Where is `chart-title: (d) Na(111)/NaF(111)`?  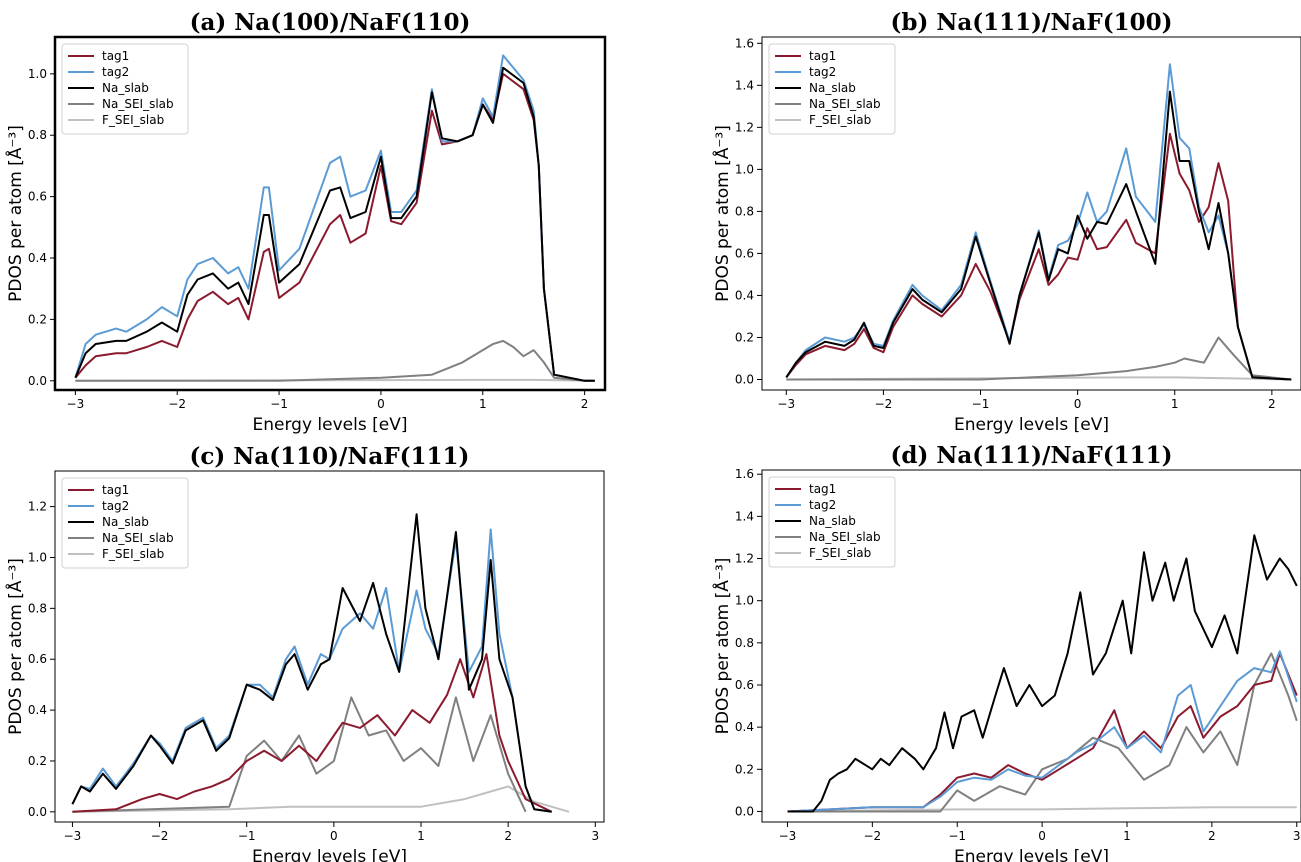 chart-title: (d) Na(111)/NaF(111) is located at coordinates (1032, 455).